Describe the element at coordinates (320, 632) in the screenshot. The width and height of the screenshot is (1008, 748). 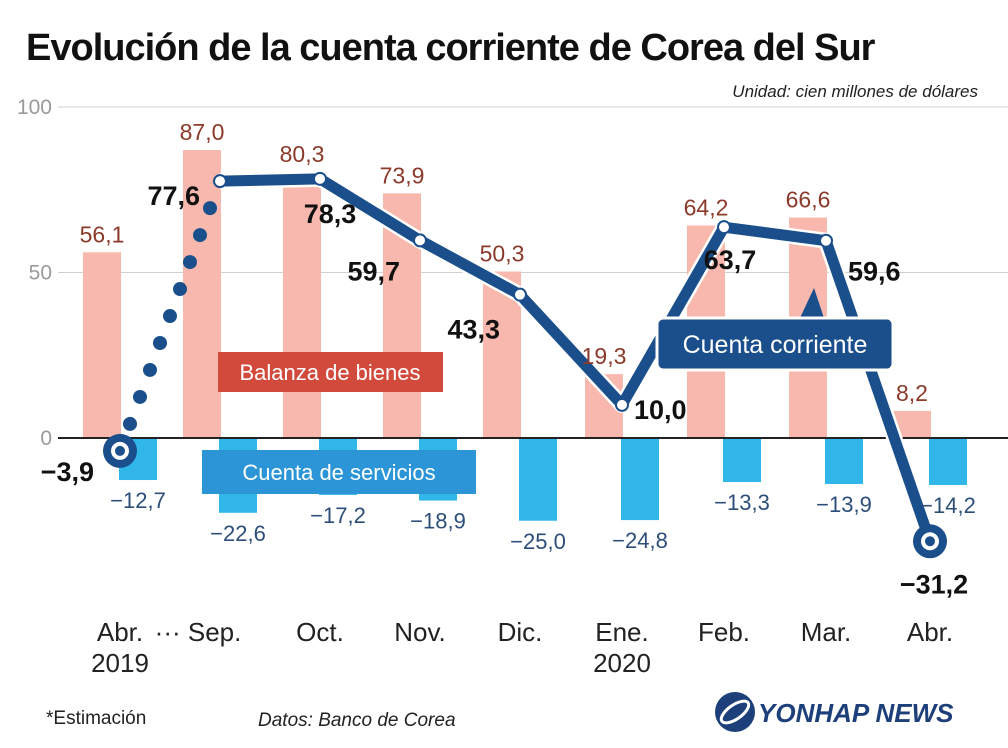
I see `x-label-2: Oct.` at that location.